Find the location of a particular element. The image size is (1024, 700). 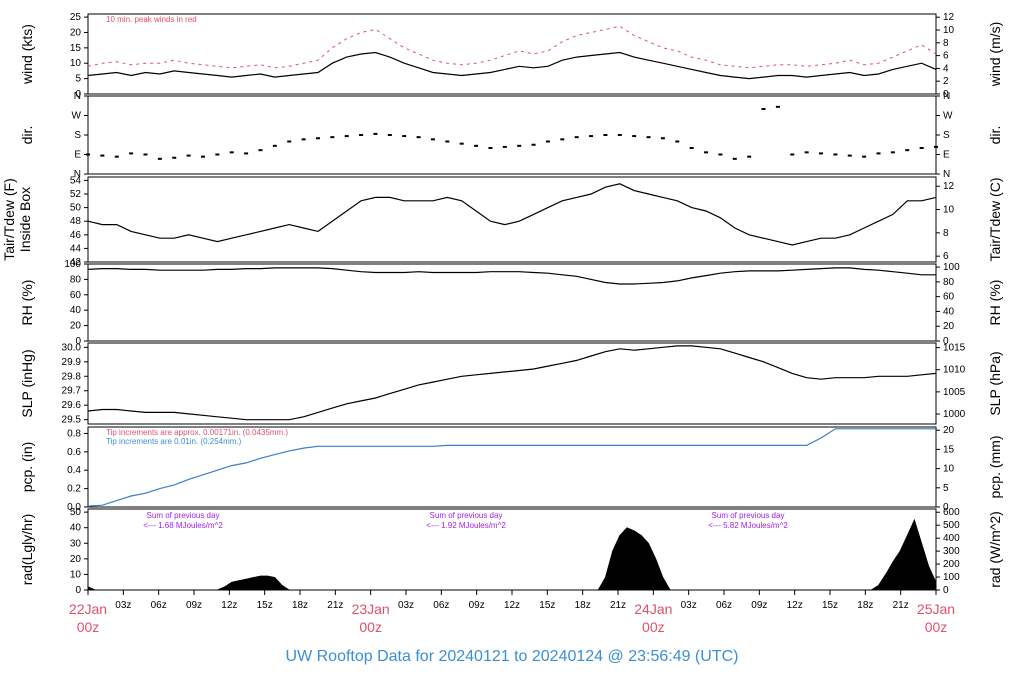

y-tick-label: 5 is located at coordinates (78, 79).